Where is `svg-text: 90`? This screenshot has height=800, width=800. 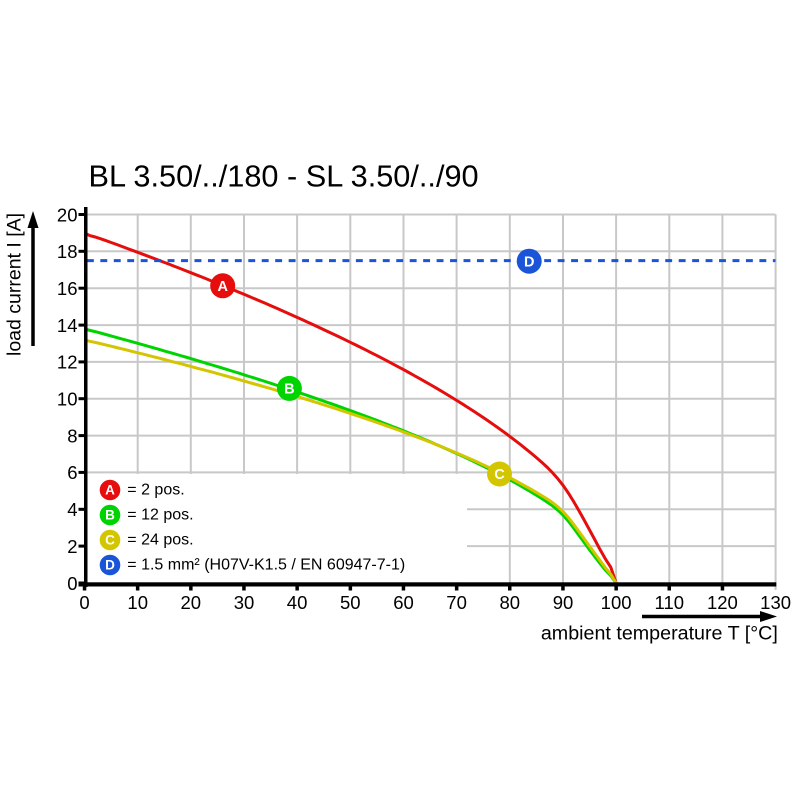
svg-text: 90 is located at coordinates (563, 602).